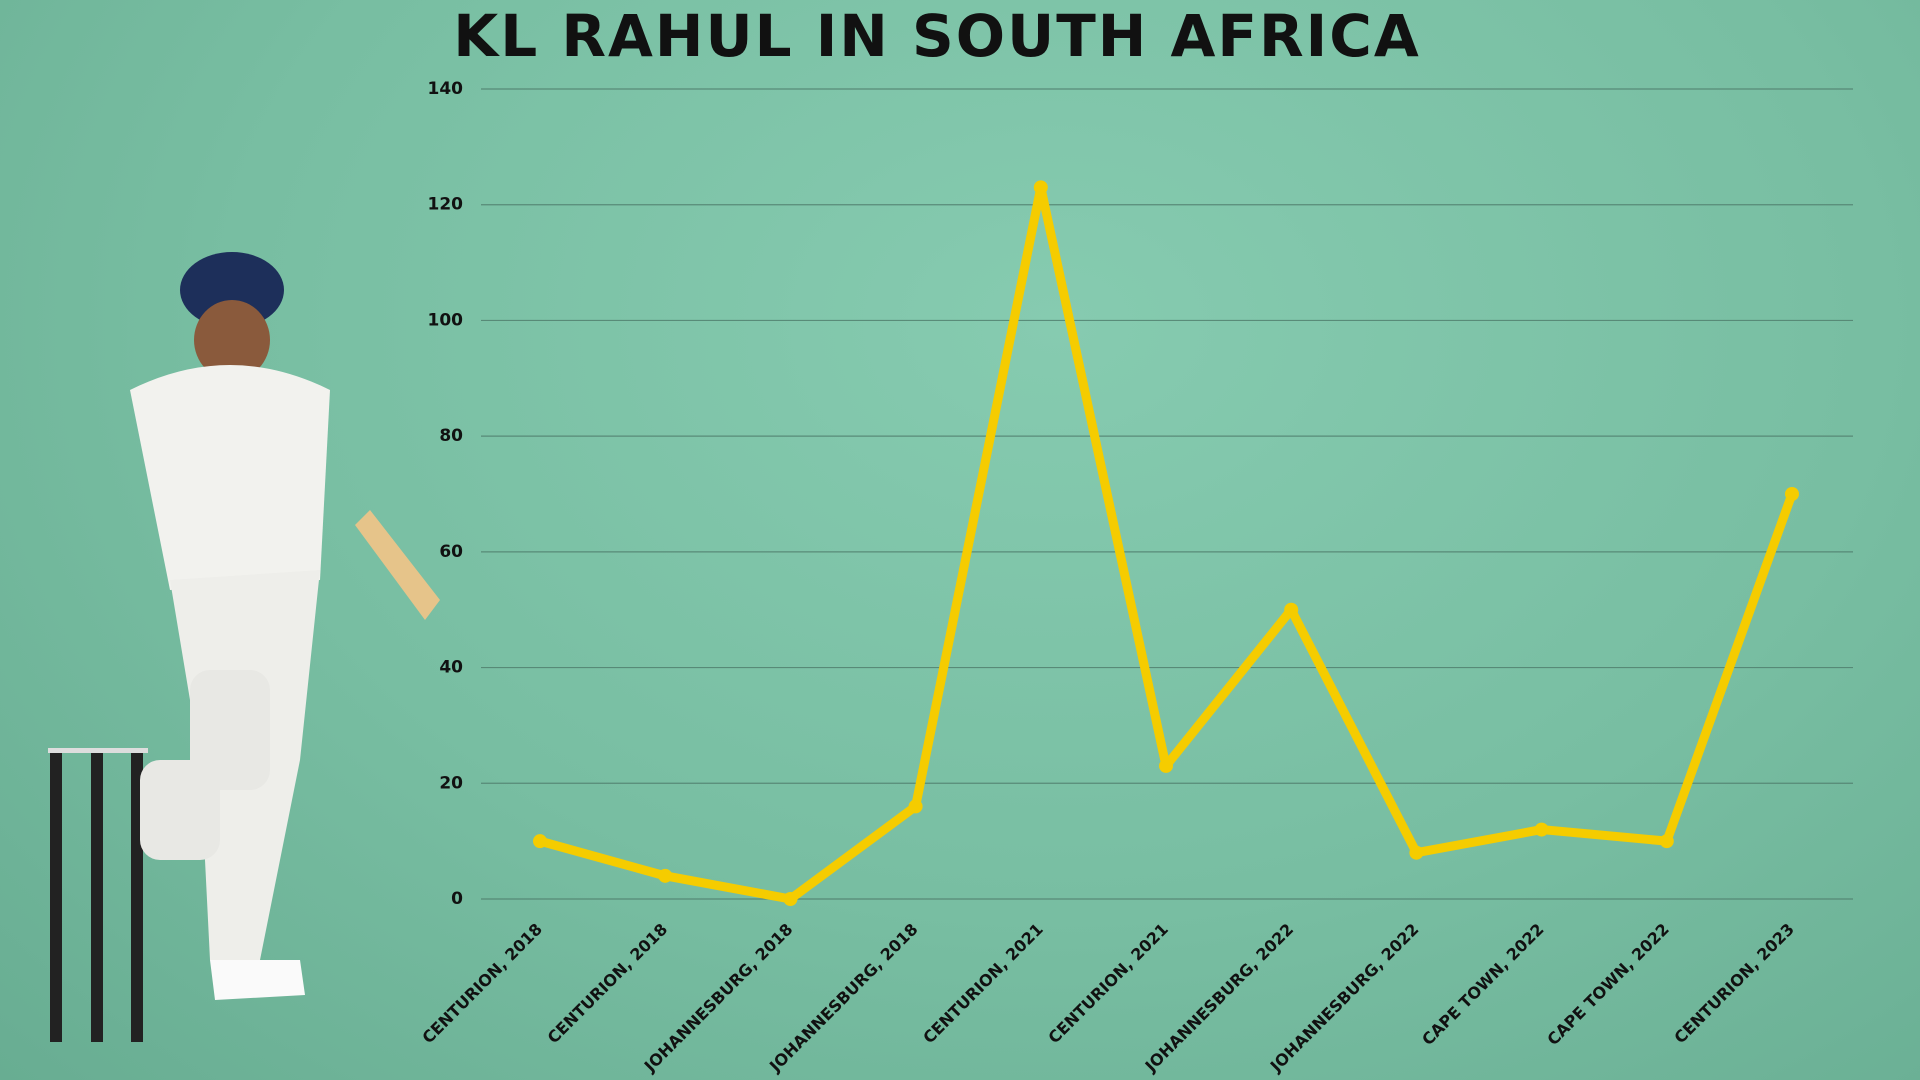  Describe the element at coordinates (451, 552) in the screenshot. I see `y-tick-label: 60` at that location.